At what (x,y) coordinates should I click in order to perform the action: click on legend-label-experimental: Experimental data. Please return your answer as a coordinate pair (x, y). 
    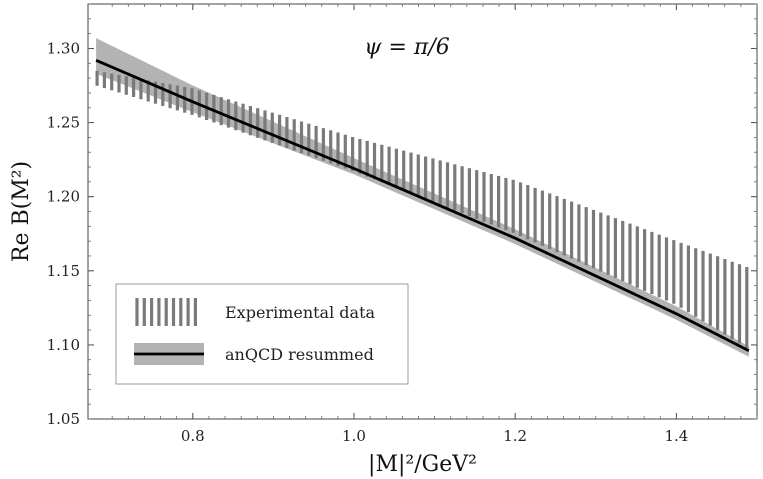
    Looking at the image, I should click on (300, 312).